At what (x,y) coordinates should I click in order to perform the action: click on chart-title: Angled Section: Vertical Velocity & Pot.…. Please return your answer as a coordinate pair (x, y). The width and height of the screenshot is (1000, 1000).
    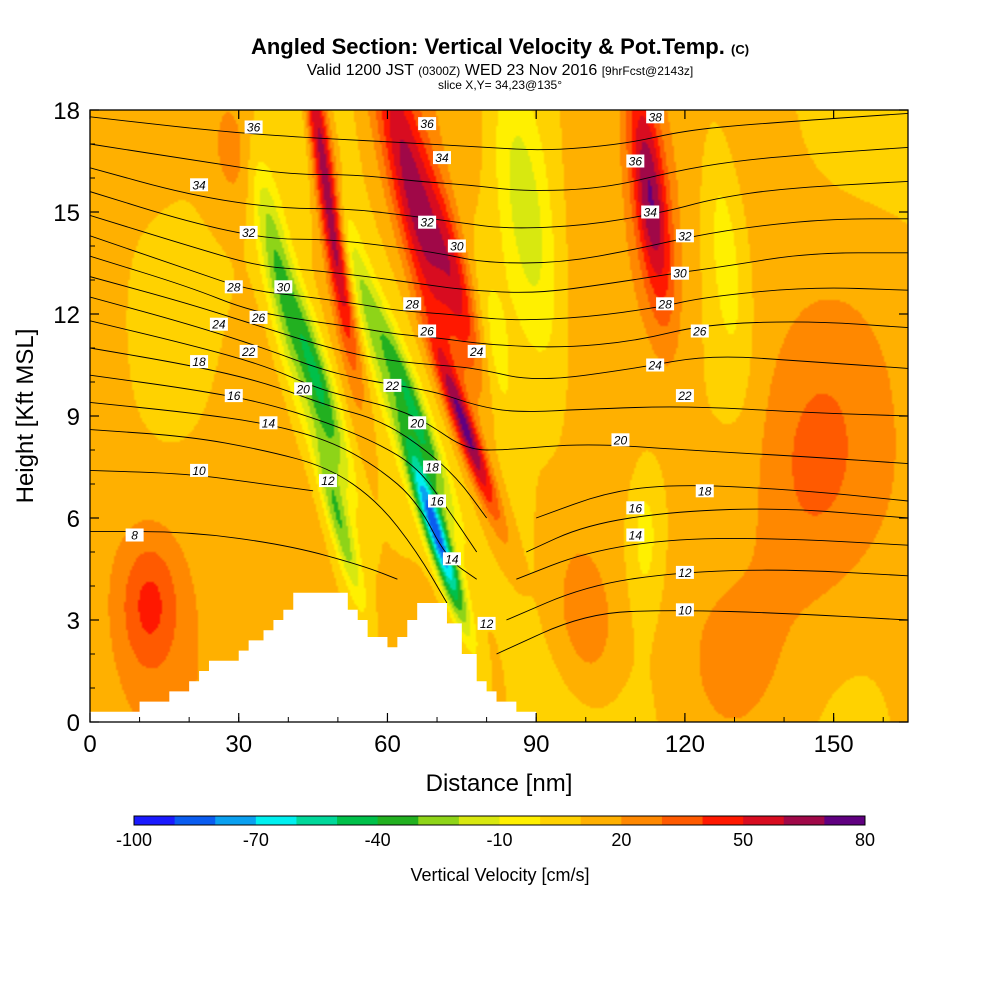
    Looking at the image, I should click on (500, 48).